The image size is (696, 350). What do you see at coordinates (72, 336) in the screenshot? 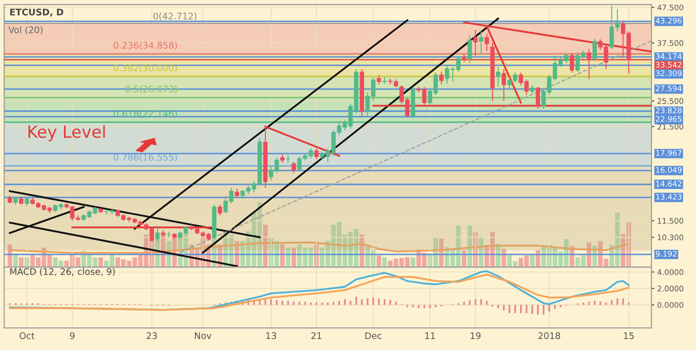
I see `x-tick-label: 9` at bounding box center [72, 336].